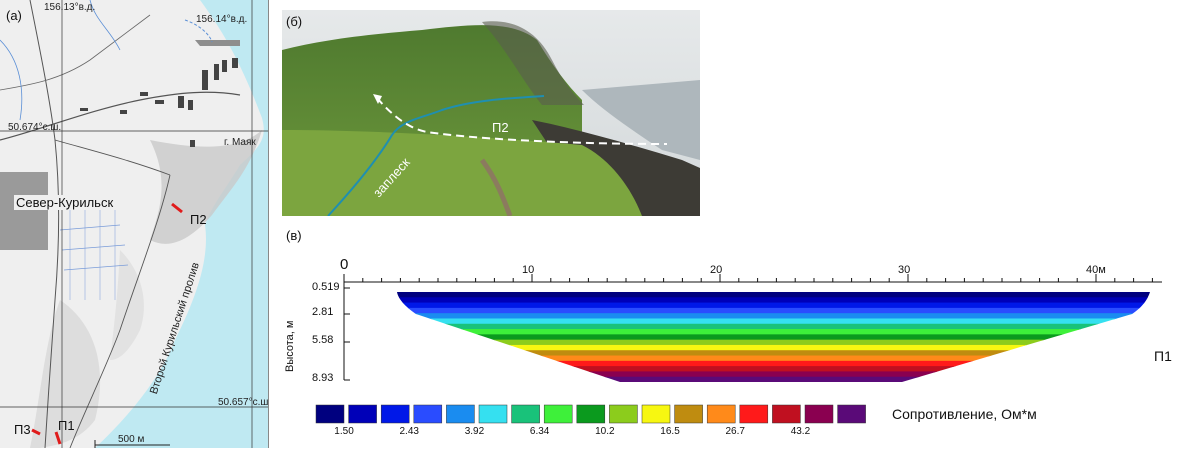  What do you see at coordinates (323, 340) in the screenshot?
I see `y-tick-label: 5.58` at bounding box center [323, 340].